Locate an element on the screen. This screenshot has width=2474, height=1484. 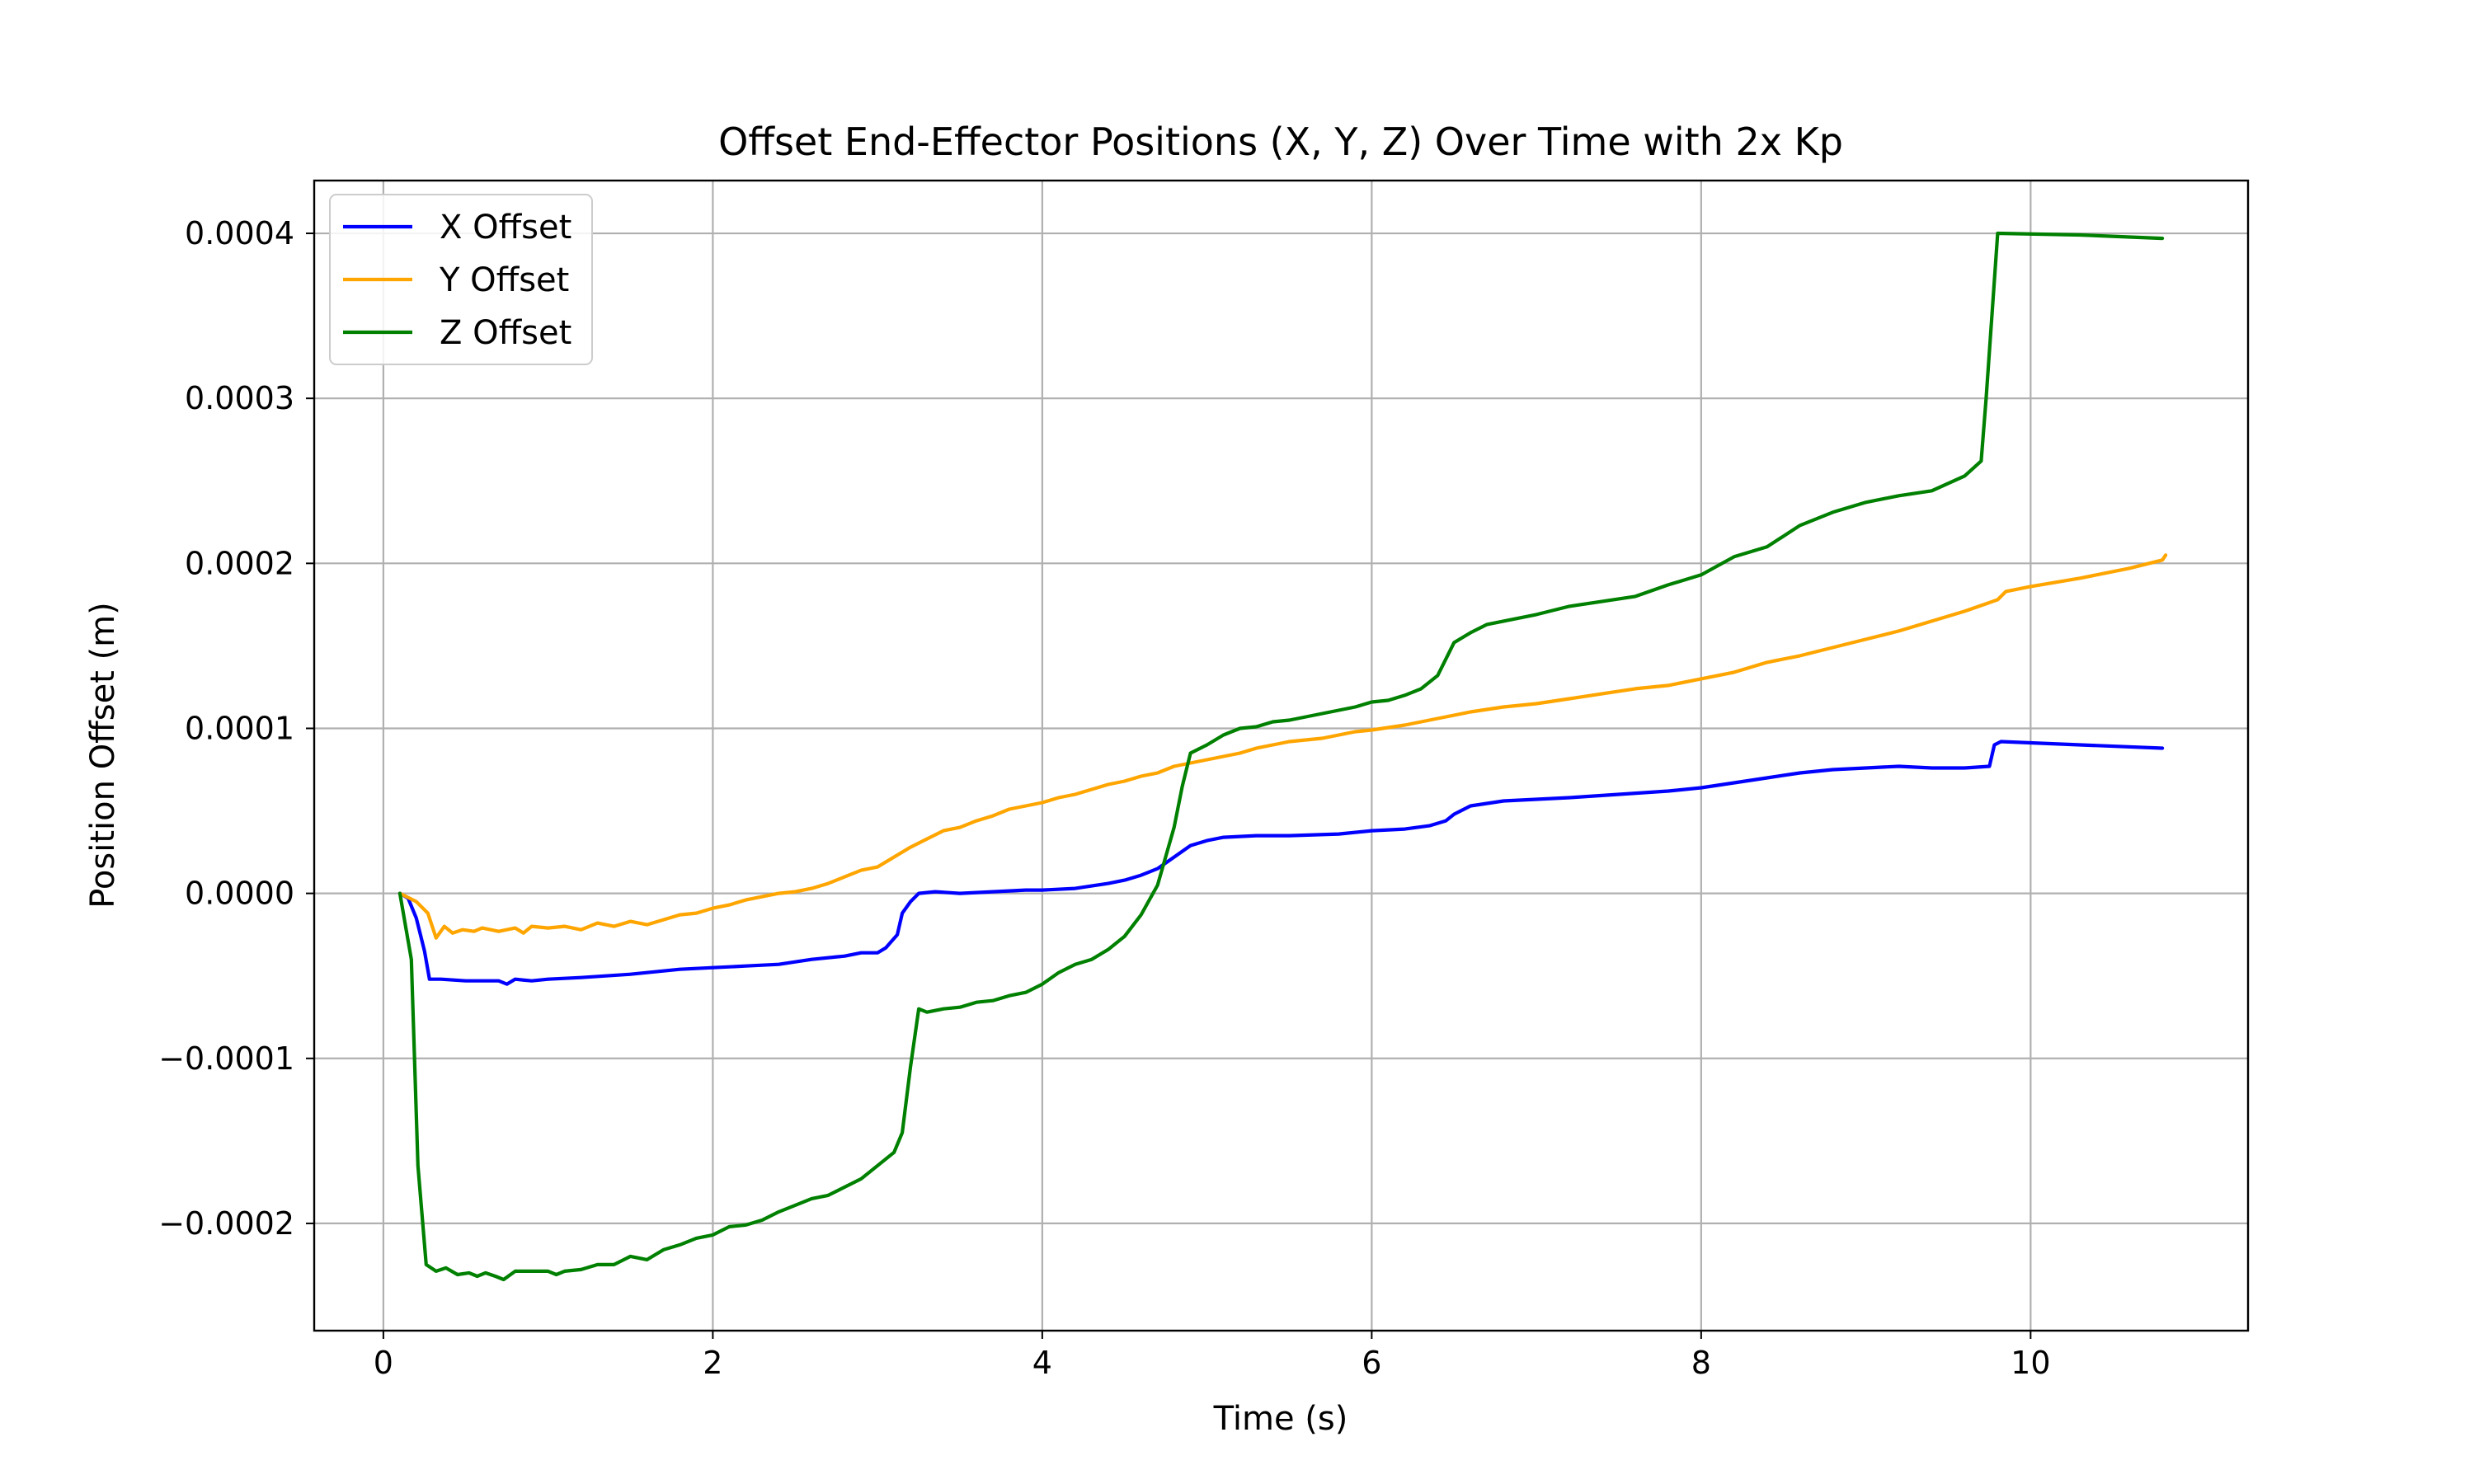
y-tick-label: 0.0002 is located at coordinates (239, 563).